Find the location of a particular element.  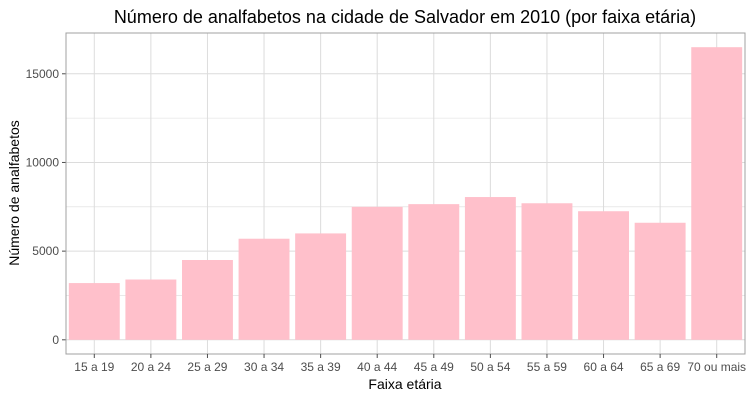

x-tick-label: 40 a 44 is located at coordinates (377, 367).